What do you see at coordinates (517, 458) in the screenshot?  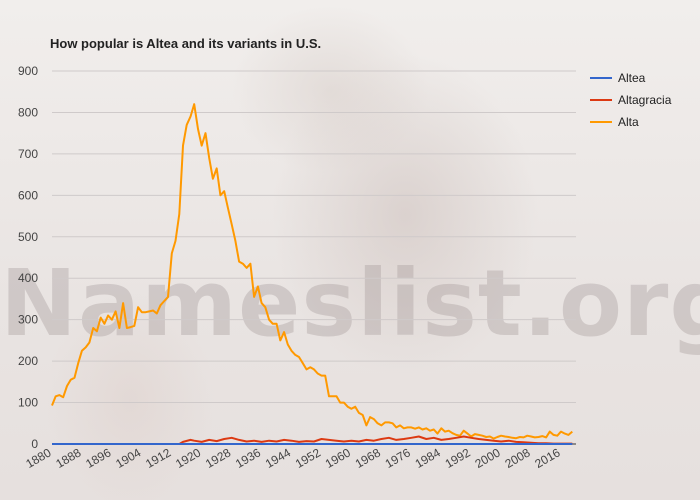 I see `x-tick-label-2008: 2008` at bounding box center [517, 458].